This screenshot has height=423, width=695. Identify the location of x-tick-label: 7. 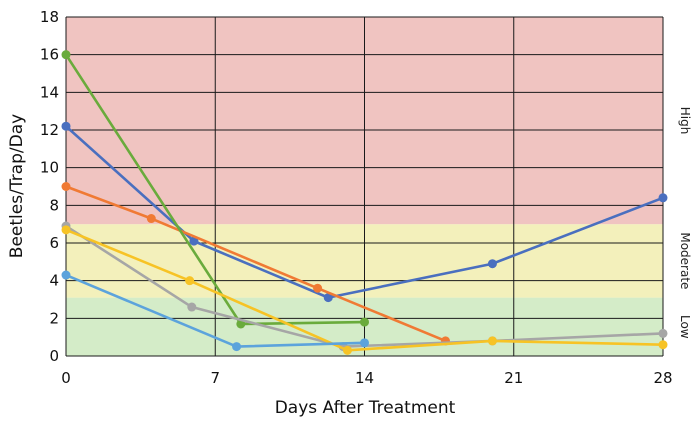
(215, 378).